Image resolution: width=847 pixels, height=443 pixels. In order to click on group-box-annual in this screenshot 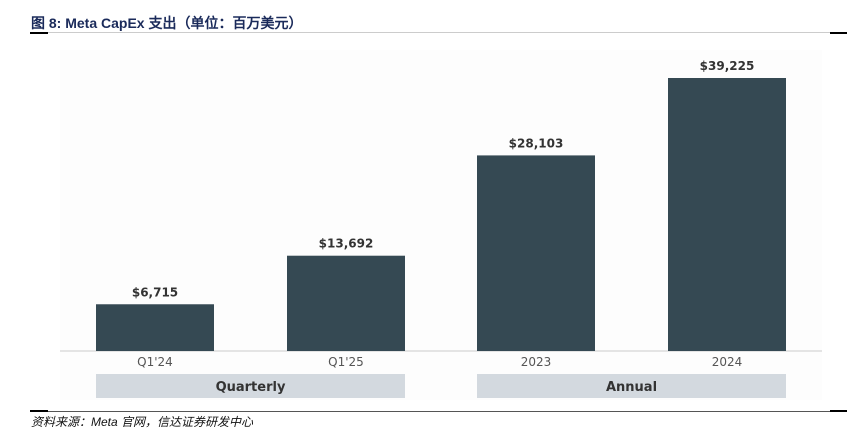, I will do `click(631, 386)`.